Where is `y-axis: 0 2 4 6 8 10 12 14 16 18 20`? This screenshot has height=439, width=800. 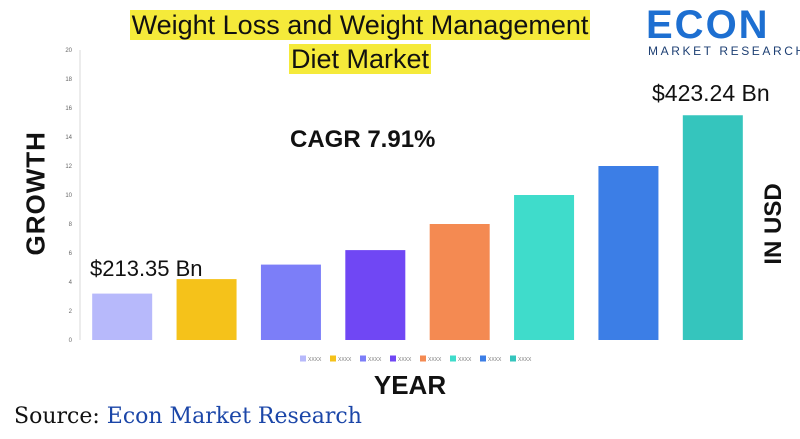 y-axis: 0 2 4 6 8 10 12 14 16 18 20 is located at coordinates (73, 196).